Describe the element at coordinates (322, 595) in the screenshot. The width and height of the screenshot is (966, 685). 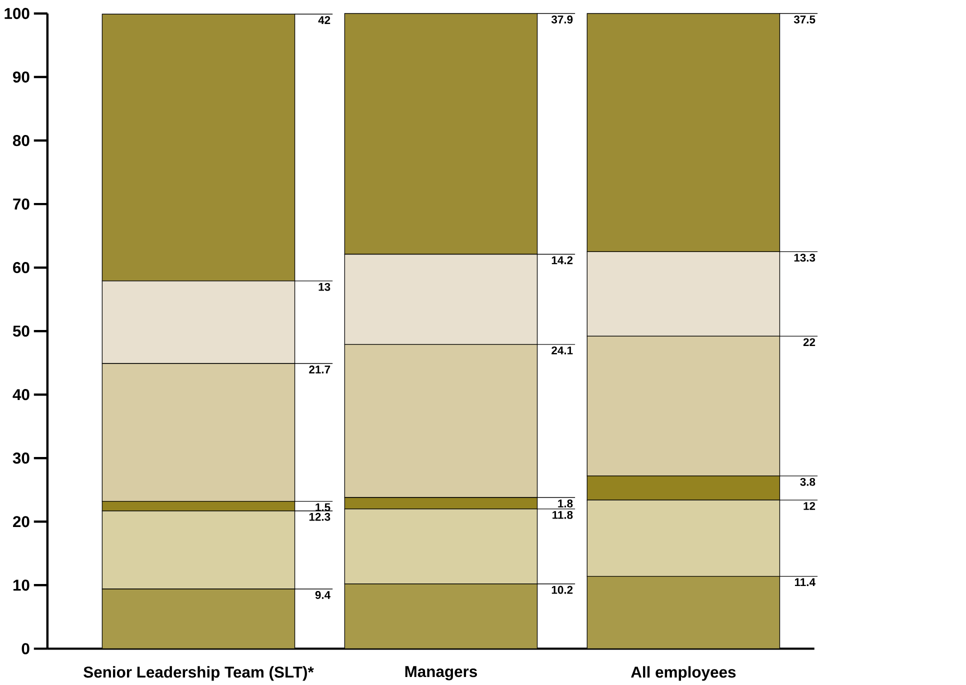
I see `data-label: 9.4` at that location.